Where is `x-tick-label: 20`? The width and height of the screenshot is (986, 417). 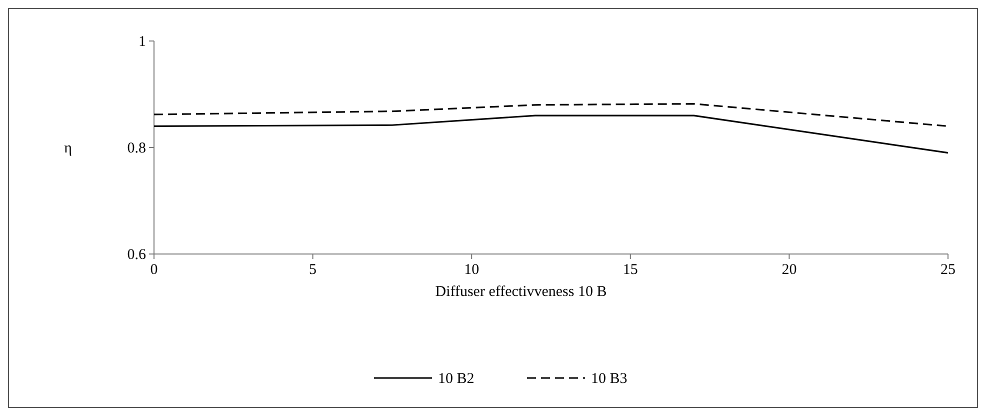
x-tick-label: 20 is located at coordinates (789, 270).